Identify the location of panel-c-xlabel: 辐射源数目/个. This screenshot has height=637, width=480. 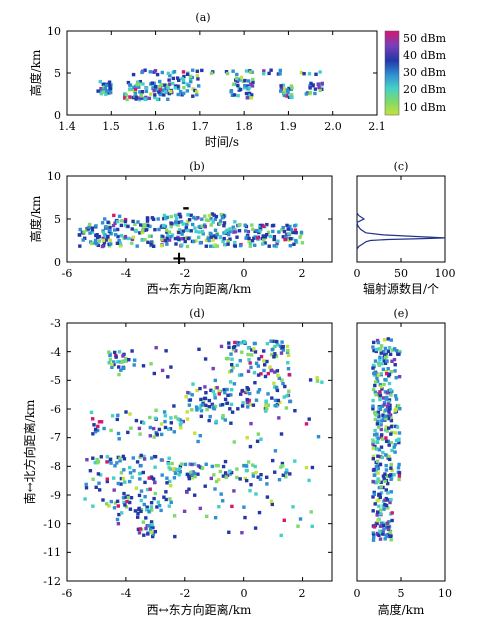
(401, 288).